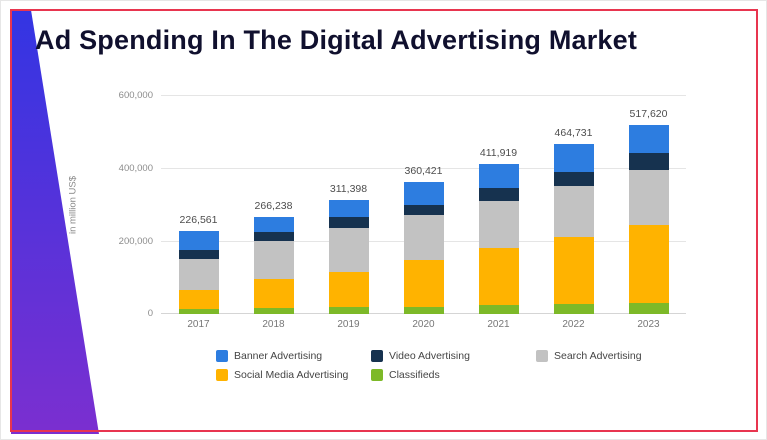  I want to click on legend-item-banner-advertising: Banner Advertising, so click(293, 356).